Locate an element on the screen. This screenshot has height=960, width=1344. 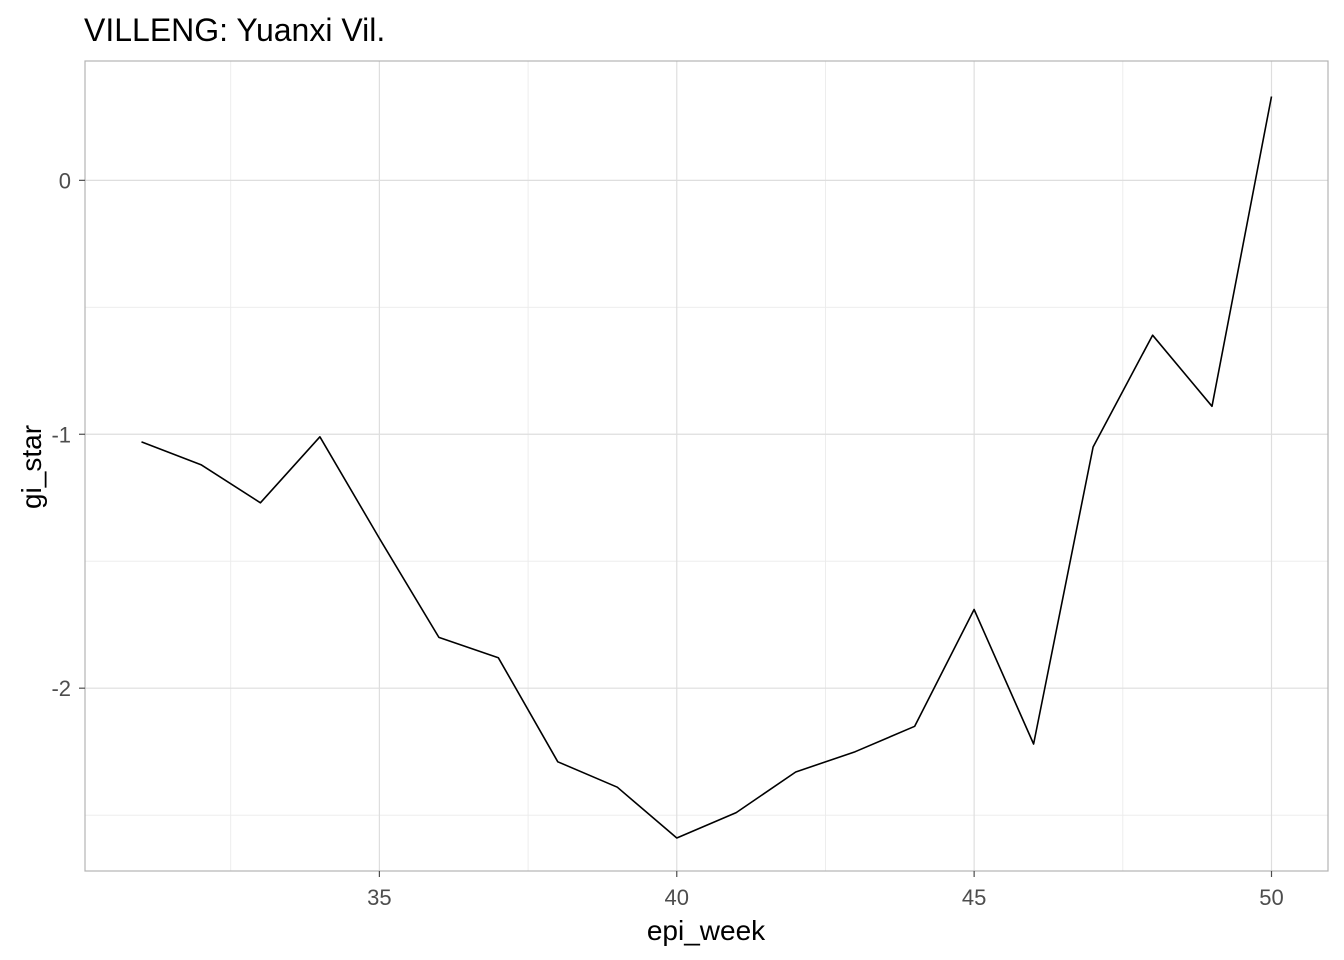
y-axis-ticks: -2 -1 0 is located at coordinates (68, 434).